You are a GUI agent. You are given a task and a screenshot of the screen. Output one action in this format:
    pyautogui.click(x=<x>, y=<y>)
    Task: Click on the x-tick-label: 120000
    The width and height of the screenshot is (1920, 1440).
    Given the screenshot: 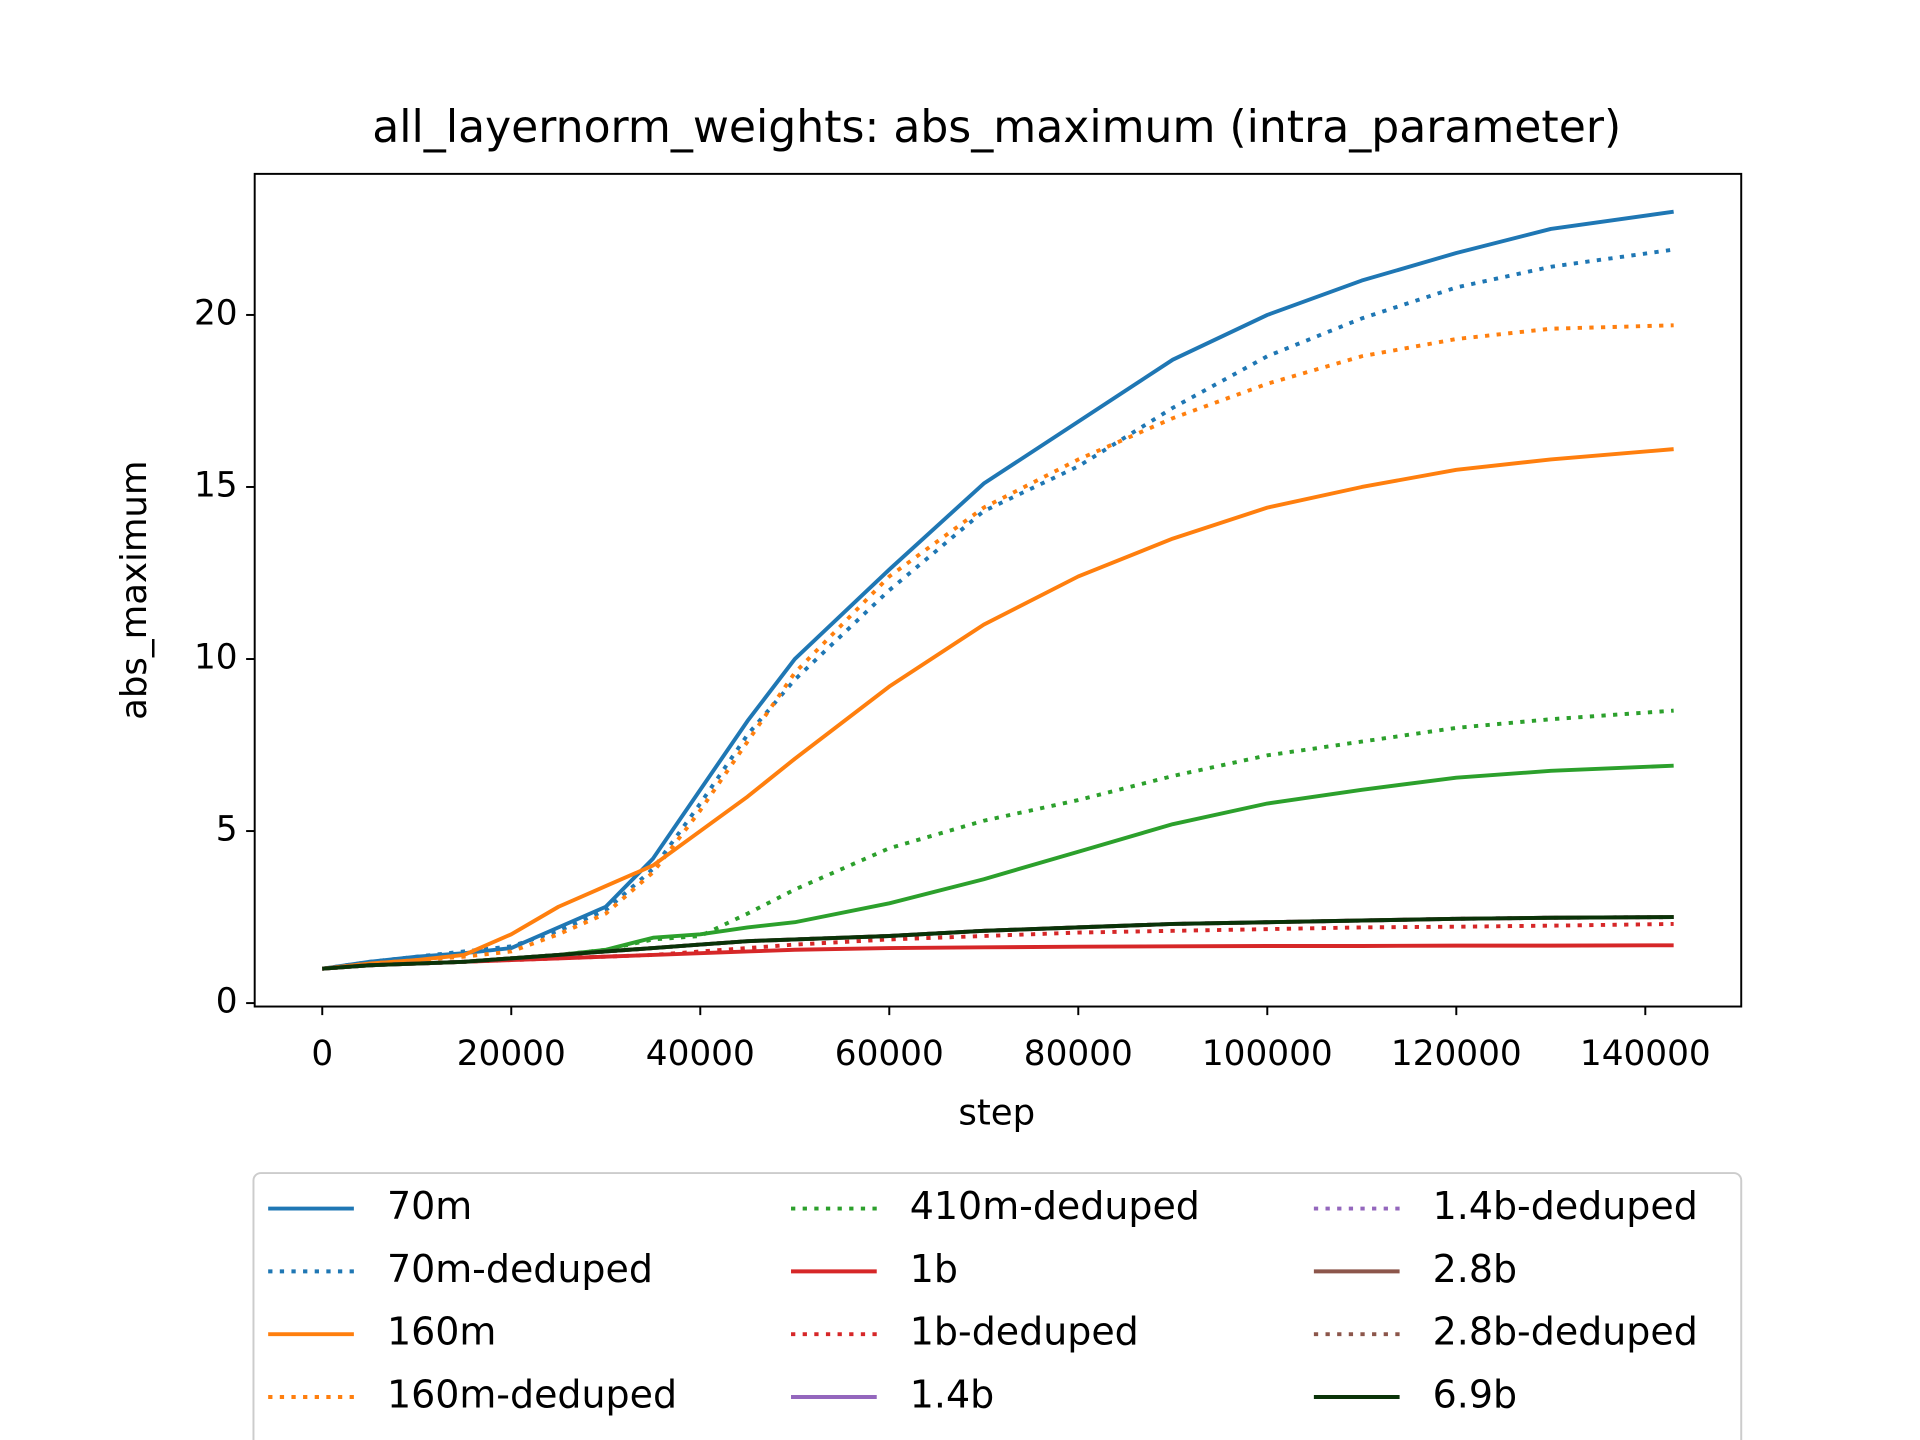 What is the action you would take?
    pyautogui.click(x=1456, y=1054)
    